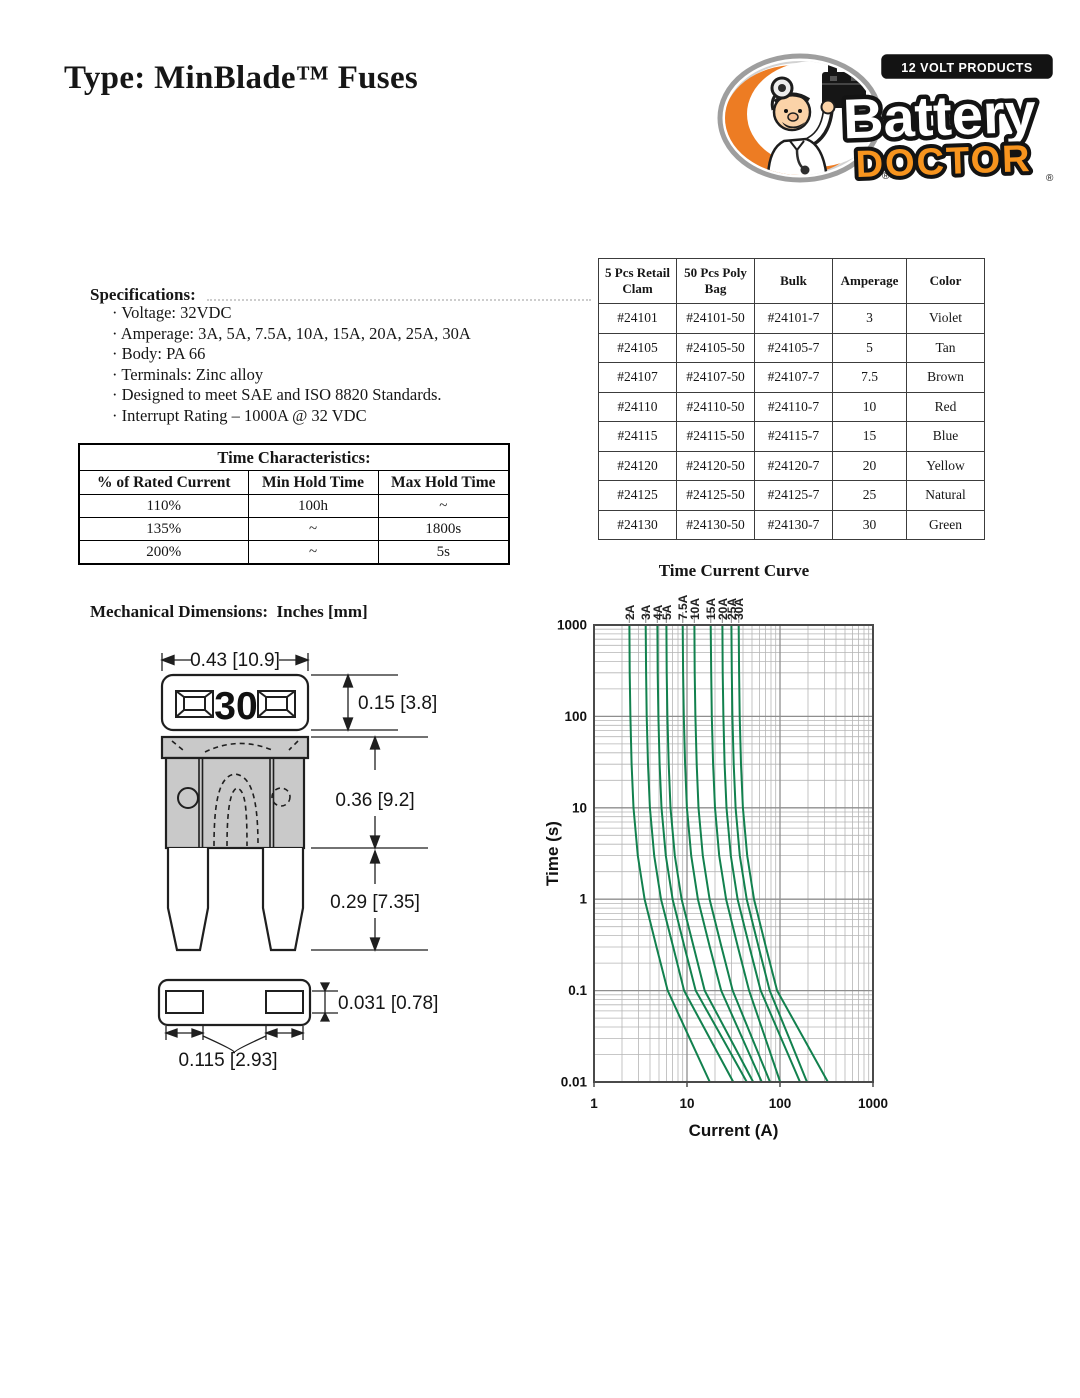 Image resolution: width=1080 pixels, height=1398 pixels. I want to click on fuse-blade-left, so click(188, 900).